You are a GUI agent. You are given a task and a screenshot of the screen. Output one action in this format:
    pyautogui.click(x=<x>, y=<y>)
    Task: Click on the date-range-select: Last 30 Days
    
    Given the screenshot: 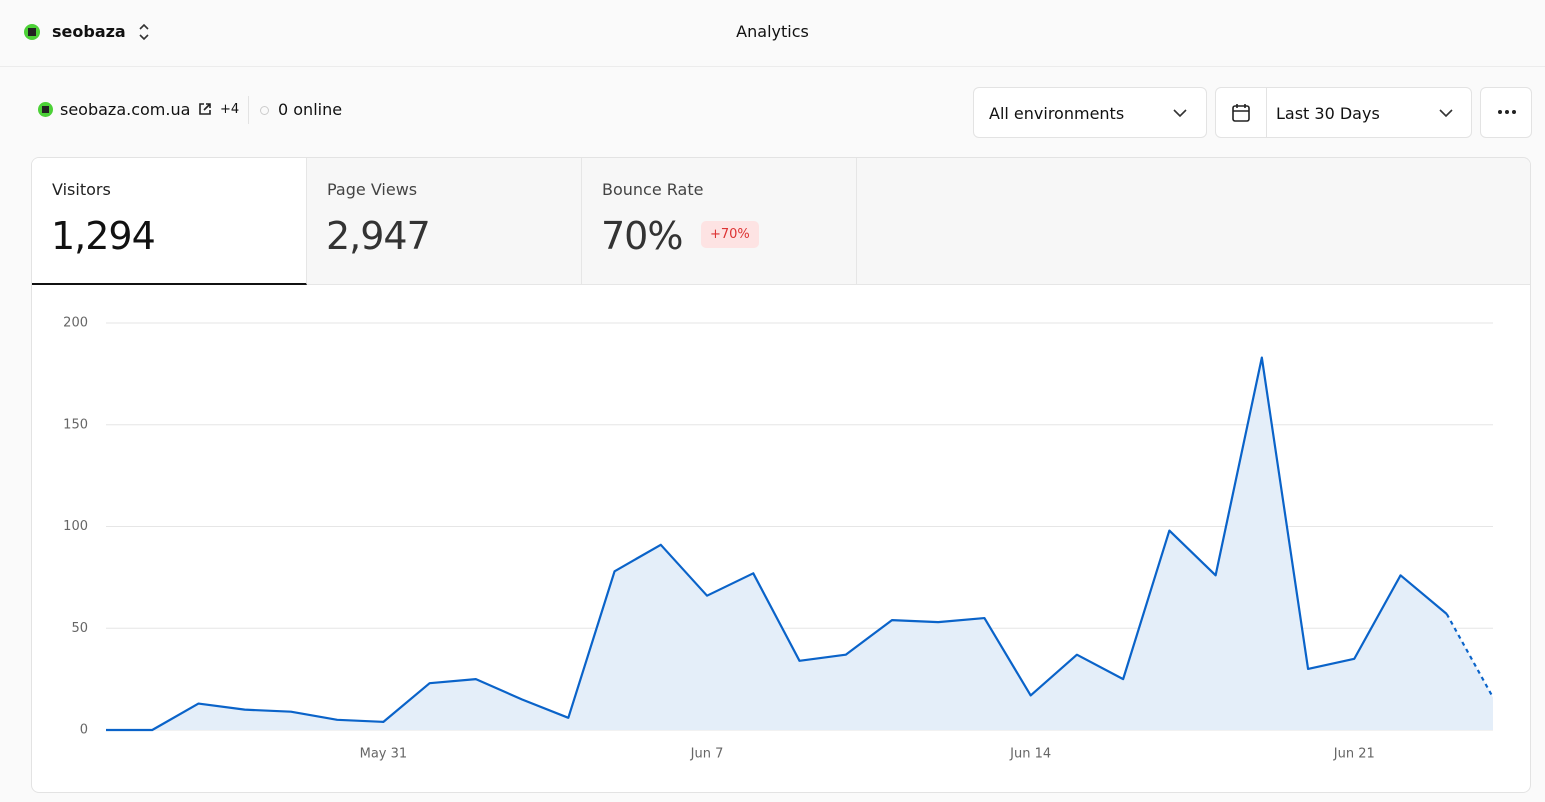 What is the action you would take?
    pyautogui.click(x=1343, y=112)
    